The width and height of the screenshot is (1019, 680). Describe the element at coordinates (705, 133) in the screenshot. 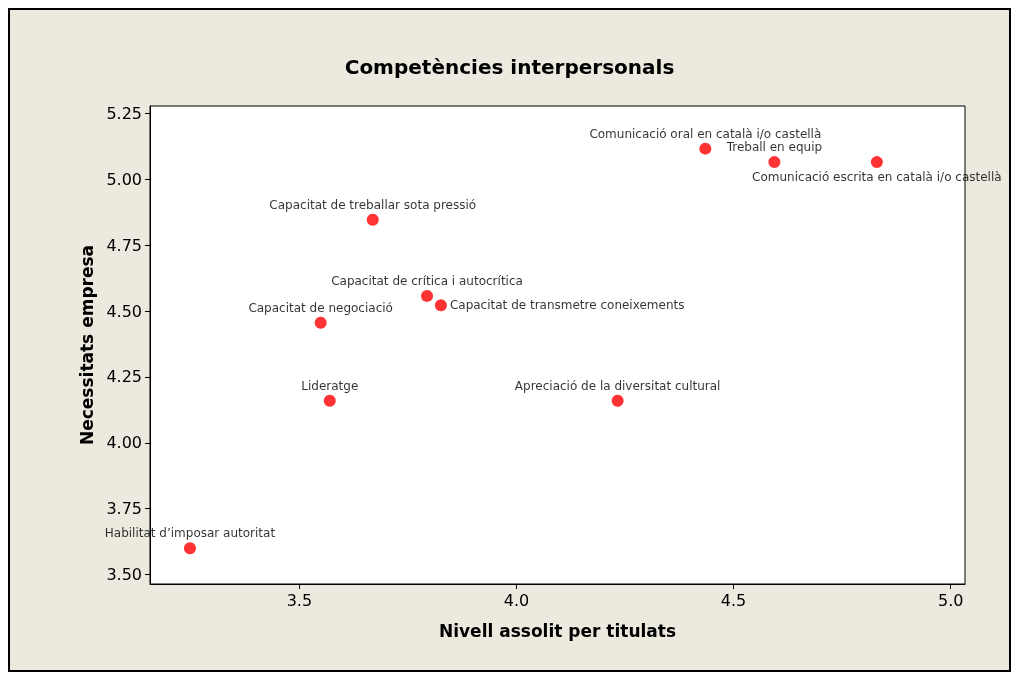

I see `annotation: Comunicació oral en català i/o castellà` at that location.